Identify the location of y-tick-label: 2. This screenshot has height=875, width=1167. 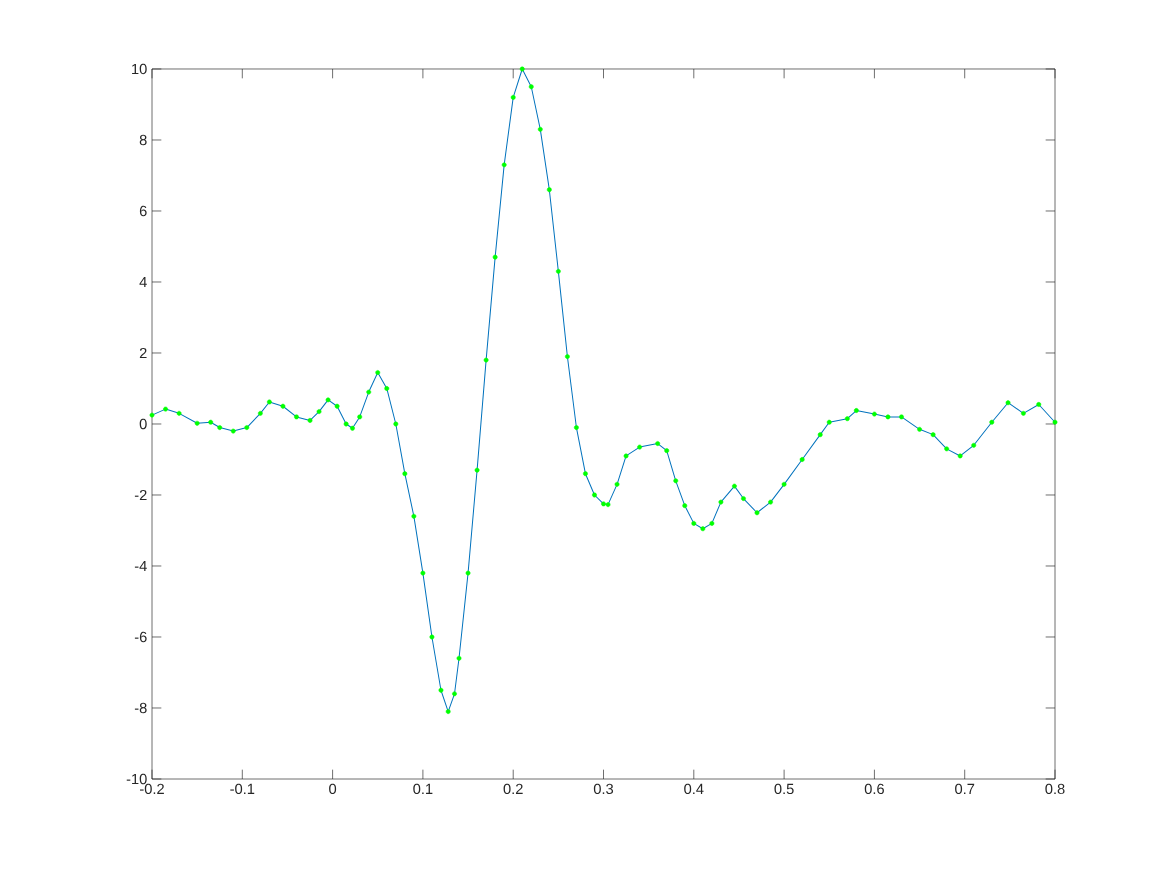
(143, 353).